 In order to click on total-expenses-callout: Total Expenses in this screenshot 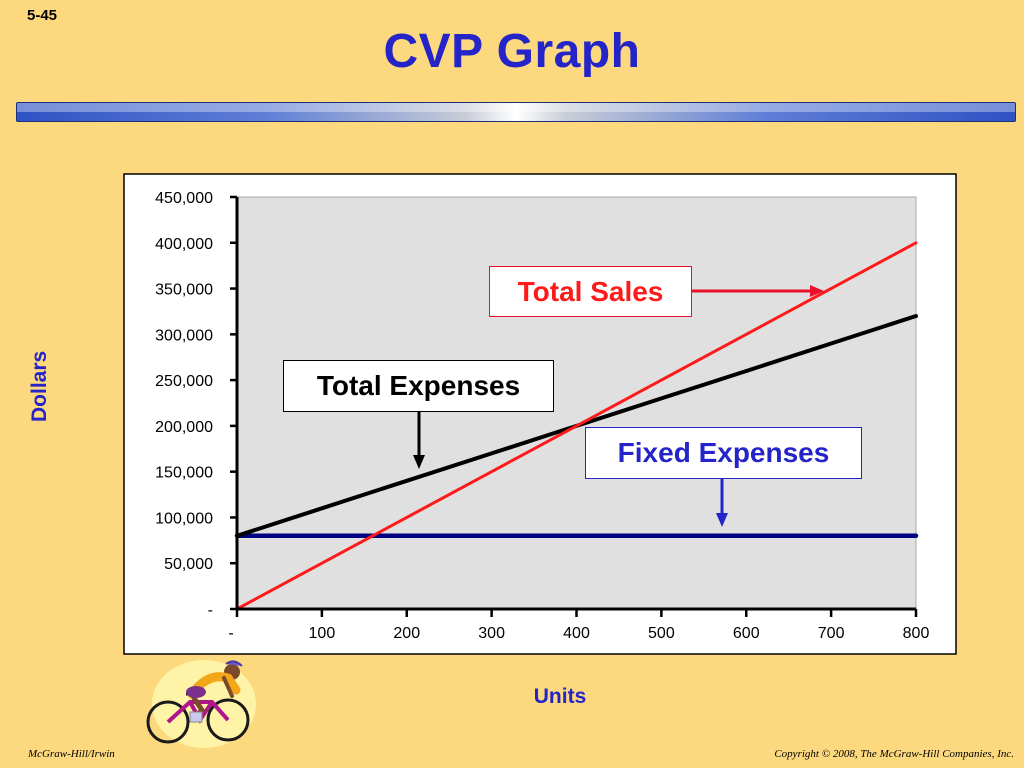, I will do `click(418, 386)`.